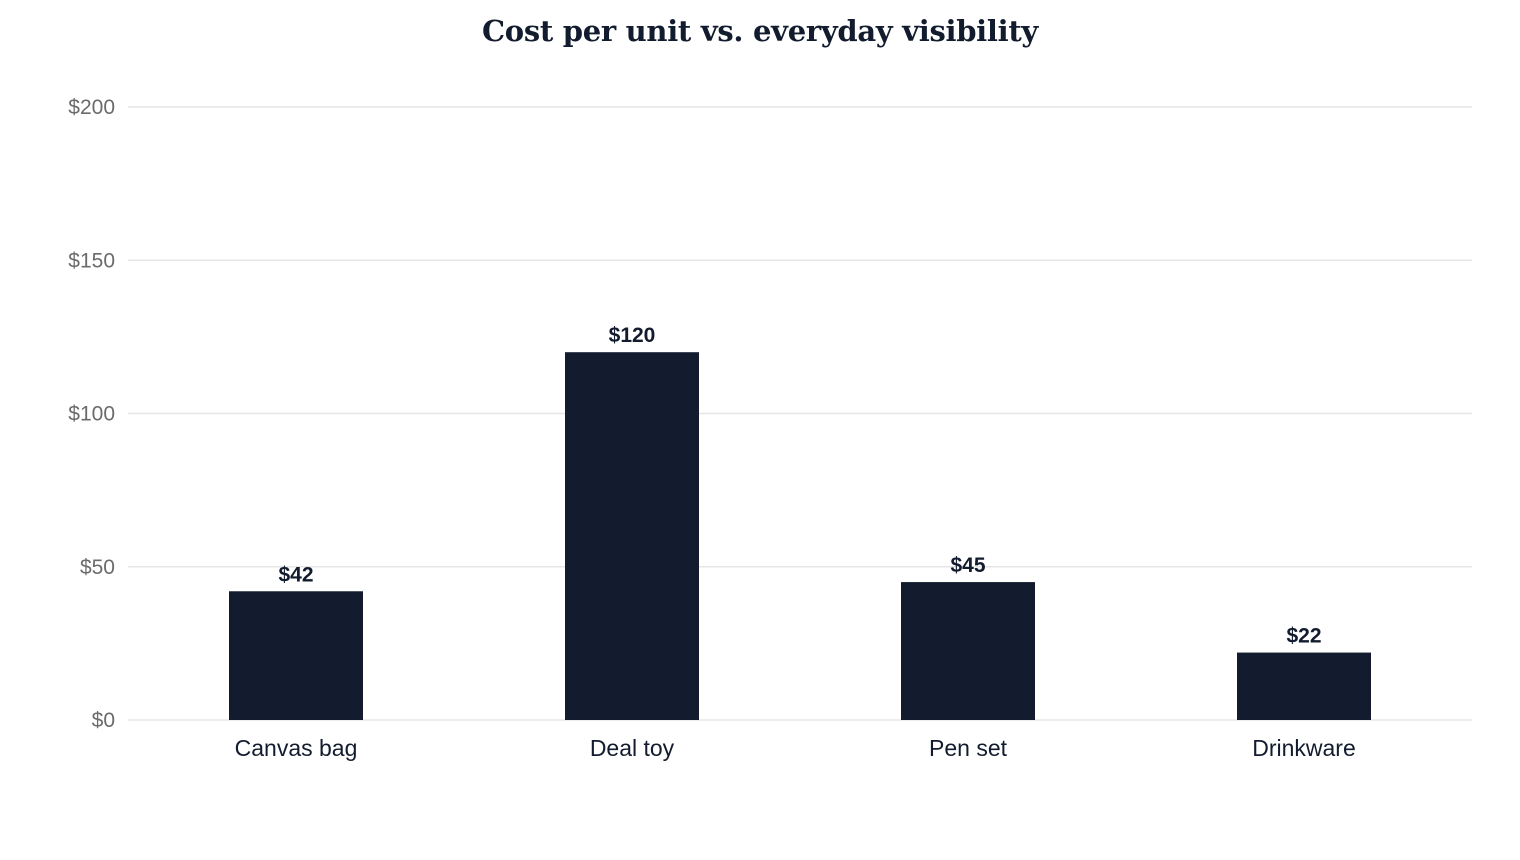 The image size is (1520, 860). Describe the element at coordinates (103, 720) in the screenshot. I see `y-tick-label: $0` at that location.